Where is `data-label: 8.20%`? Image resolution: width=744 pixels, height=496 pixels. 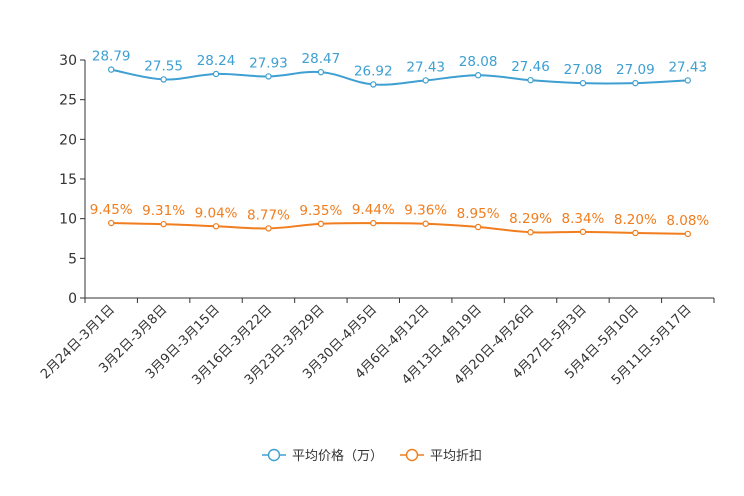 data-label: 8.20% is located at coordinates (635, 220).